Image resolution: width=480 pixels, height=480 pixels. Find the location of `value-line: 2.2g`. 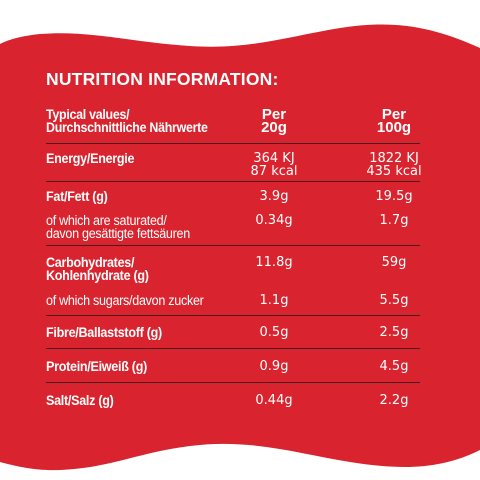

value-line: 2.2g is located at coordinates (394, 400).